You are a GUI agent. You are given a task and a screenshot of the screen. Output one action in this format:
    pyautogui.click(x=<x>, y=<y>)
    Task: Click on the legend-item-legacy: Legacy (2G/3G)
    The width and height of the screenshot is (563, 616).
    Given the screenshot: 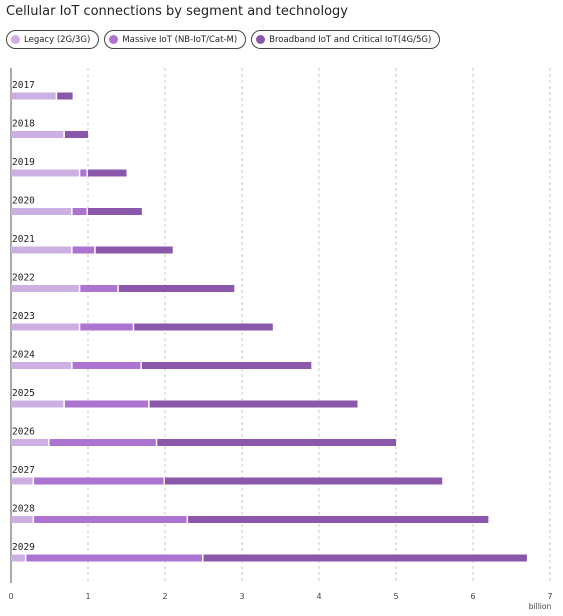 What is the action you would take?
    pyautogui.click(x=53, y=39)
    